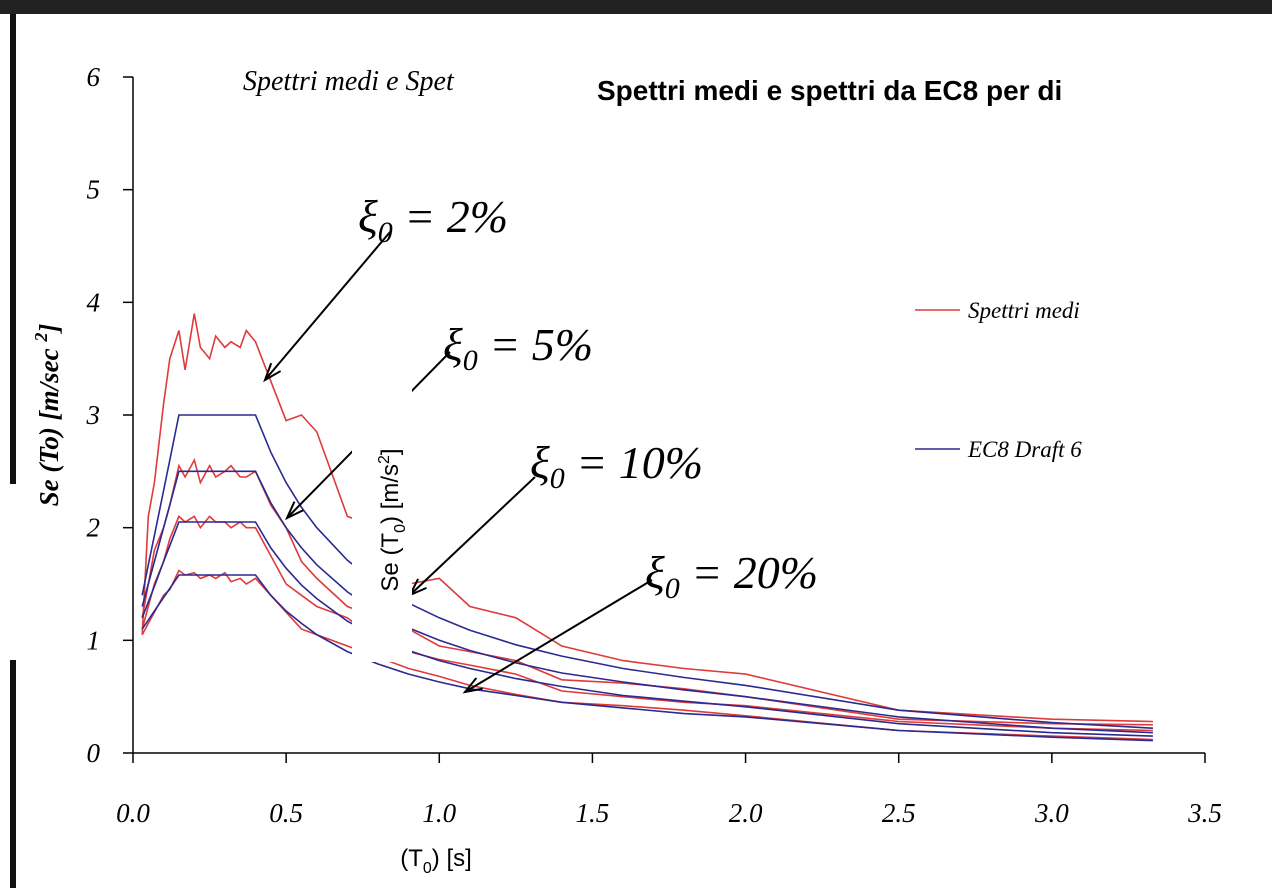  Describe the element at coordinates (390, 562) in the screenshot. I see `label-part: Se (T` at that location.